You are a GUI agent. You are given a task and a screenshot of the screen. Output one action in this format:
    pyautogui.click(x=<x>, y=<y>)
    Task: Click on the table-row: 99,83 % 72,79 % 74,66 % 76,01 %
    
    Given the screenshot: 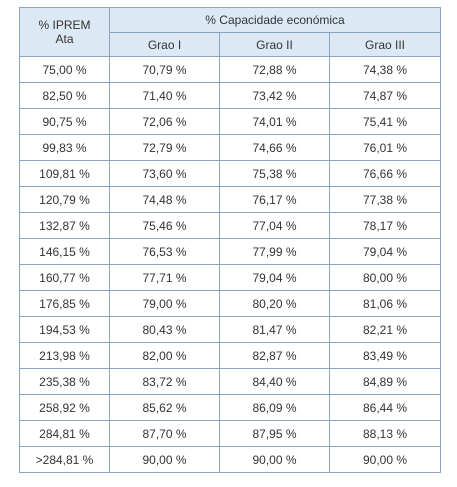 What is the action you would take?
    pyautogui.click(x=230, y=147)
    